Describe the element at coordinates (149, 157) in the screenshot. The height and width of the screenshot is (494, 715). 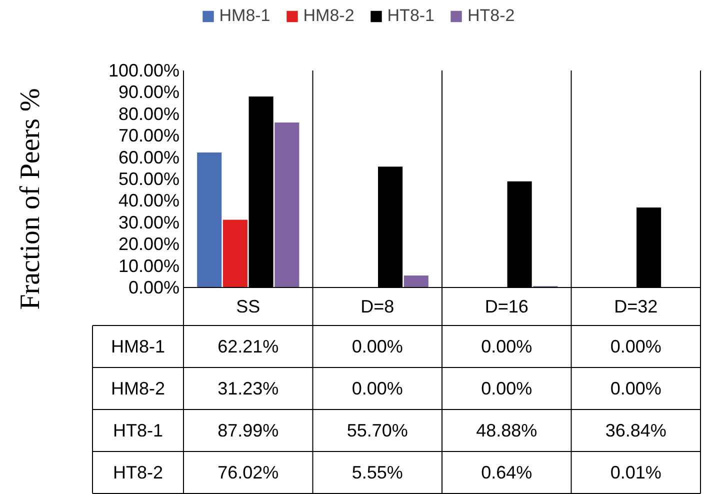
I see `y-tick-label: 60.00%` at that location.